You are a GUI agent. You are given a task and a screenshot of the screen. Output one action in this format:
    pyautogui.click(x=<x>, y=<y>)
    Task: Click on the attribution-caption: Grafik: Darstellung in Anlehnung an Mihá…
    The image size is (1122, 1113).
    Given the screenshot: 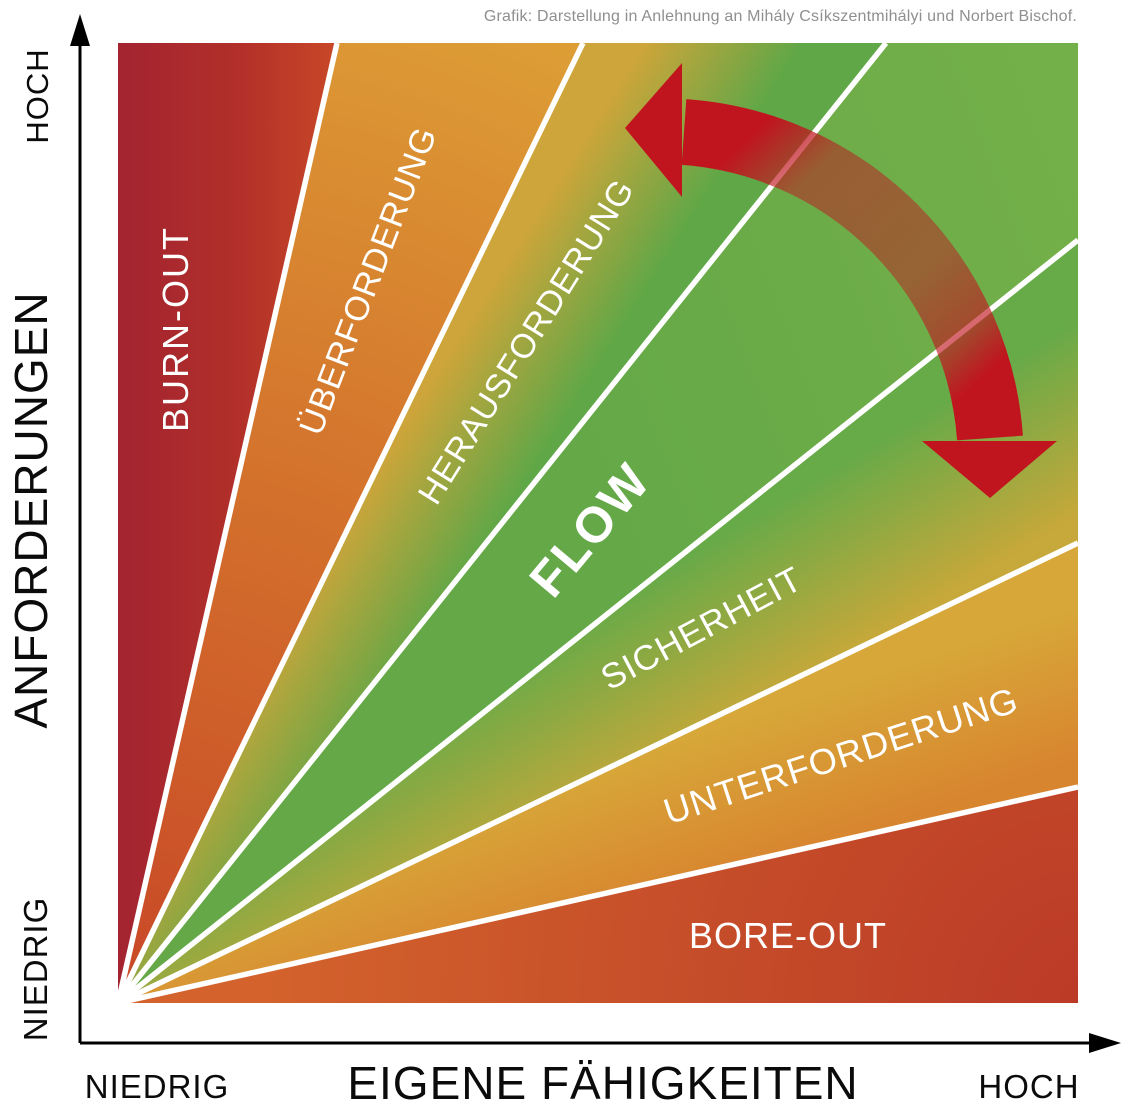 What is the action you would take?
    pyautogui.click(x=780, y=16)
    